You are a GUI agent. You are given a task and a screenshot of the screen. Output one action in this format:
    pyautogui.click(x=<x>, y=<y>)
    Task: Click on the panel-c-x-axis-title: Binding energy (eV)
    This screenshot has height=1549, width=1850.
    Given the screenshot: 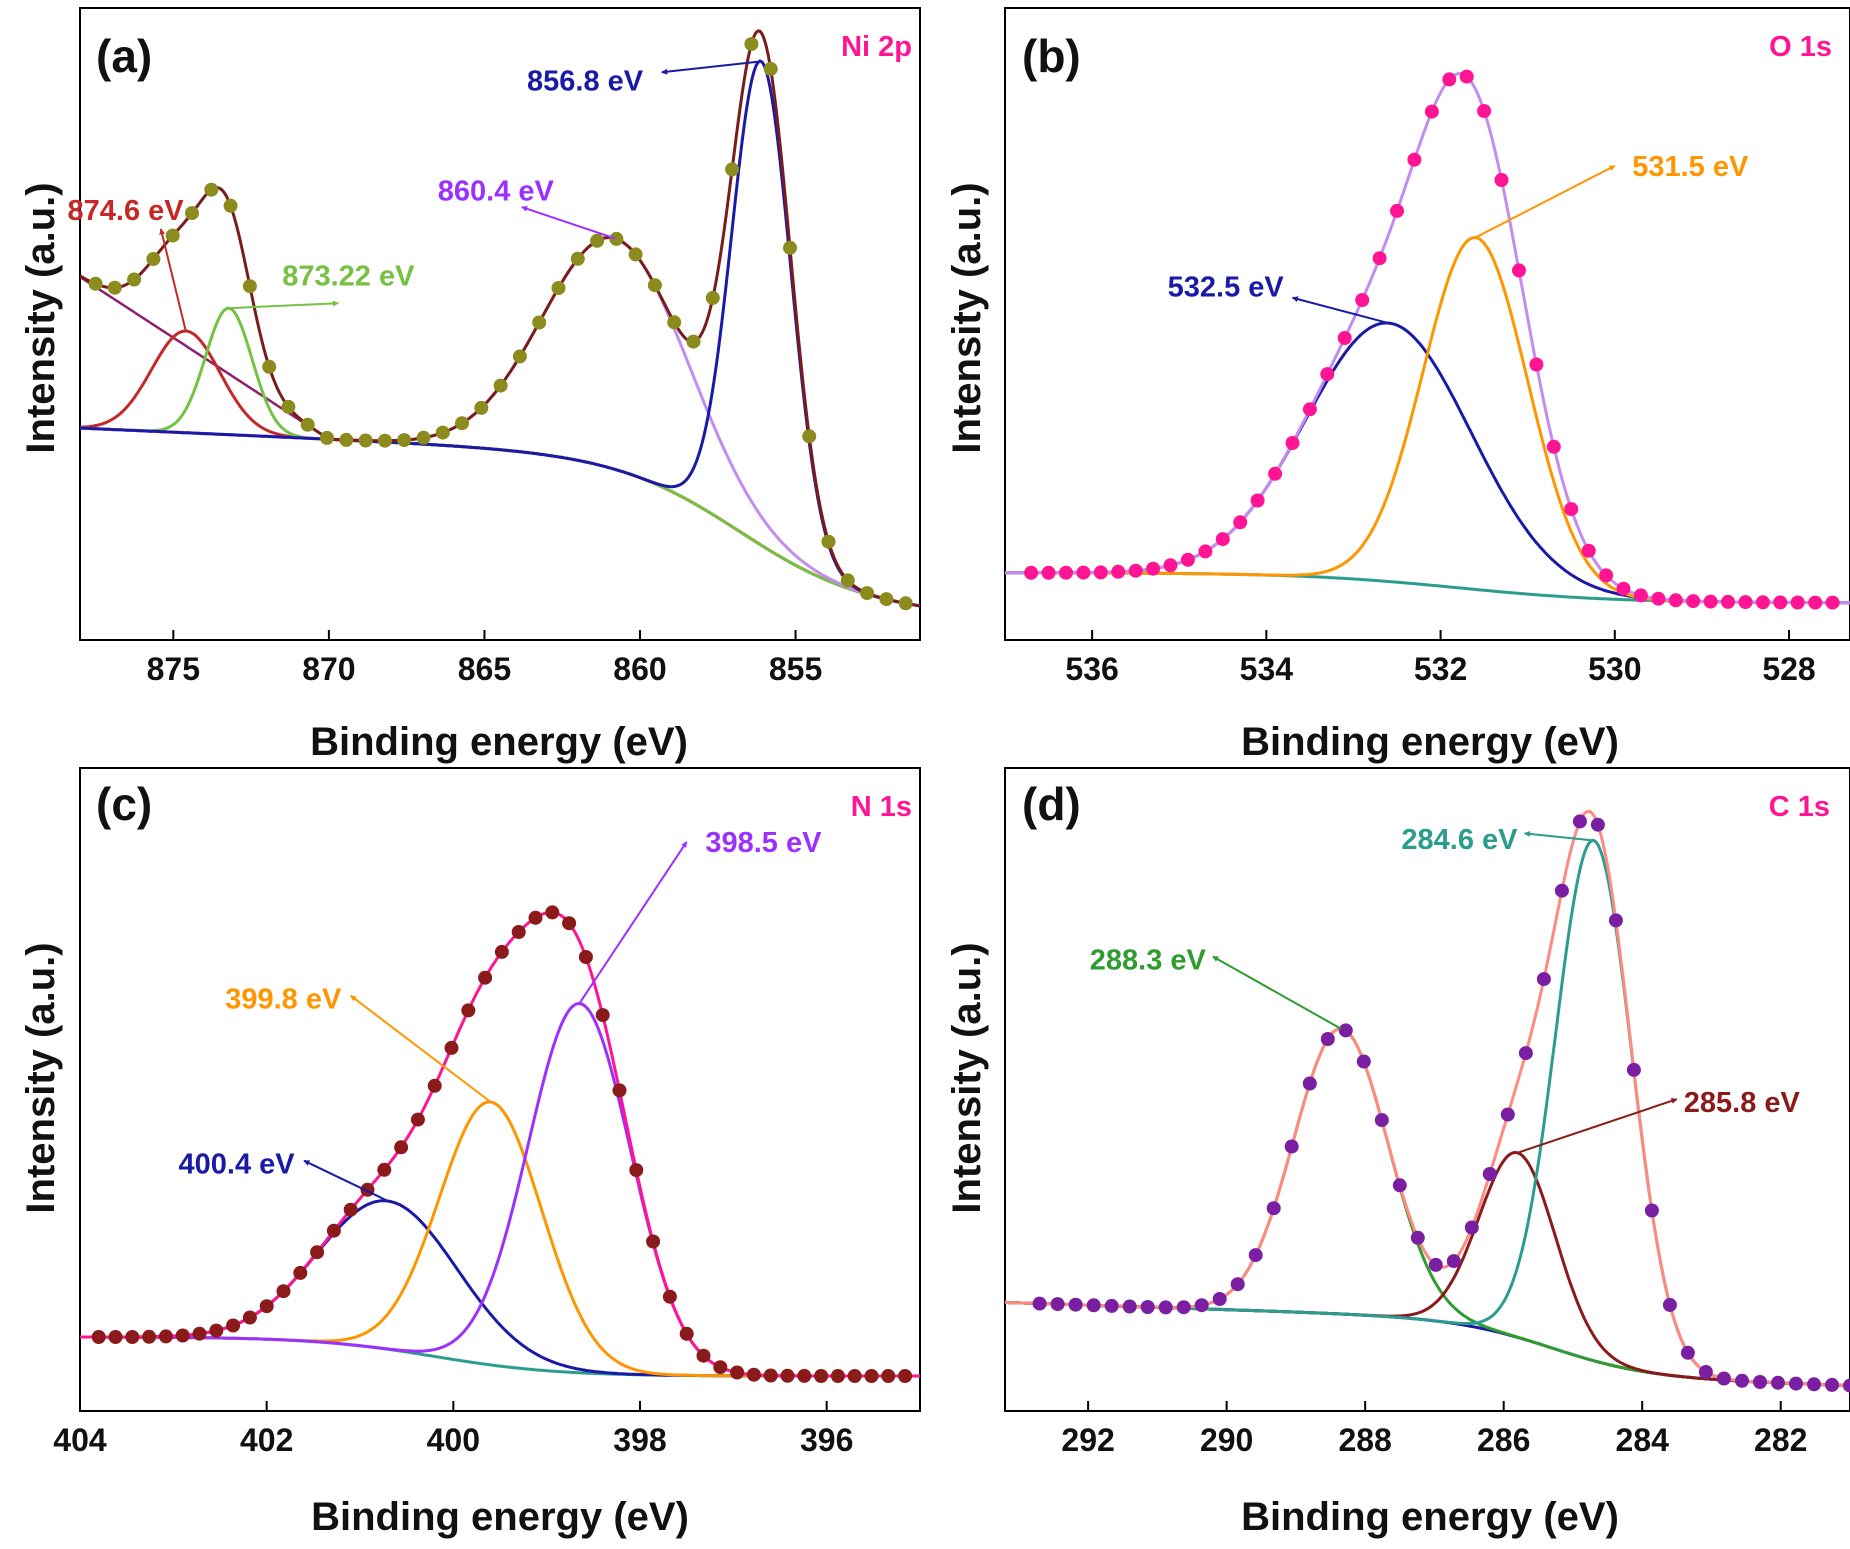 What is the action you would take?
    pyautogui.click(x=500, y=1517)
    